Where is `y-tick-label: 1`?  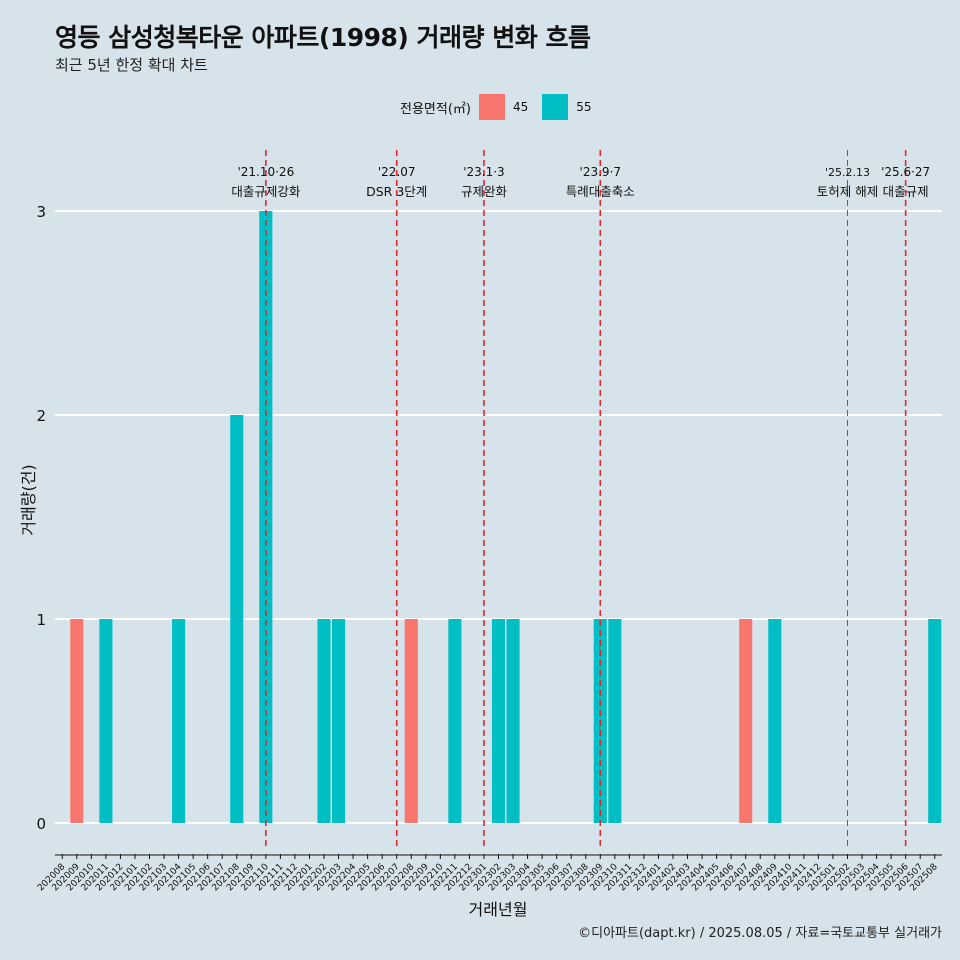 y-tick-label: 1 is located at coordinates (41, 620).